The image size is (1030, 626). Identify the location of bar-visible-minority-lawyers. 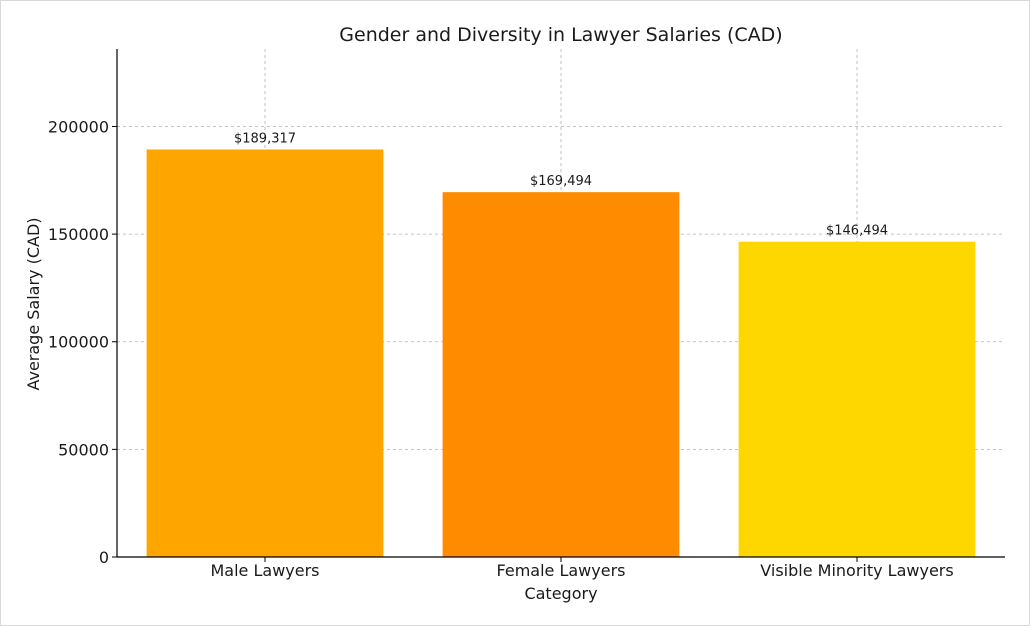
(857, 399).